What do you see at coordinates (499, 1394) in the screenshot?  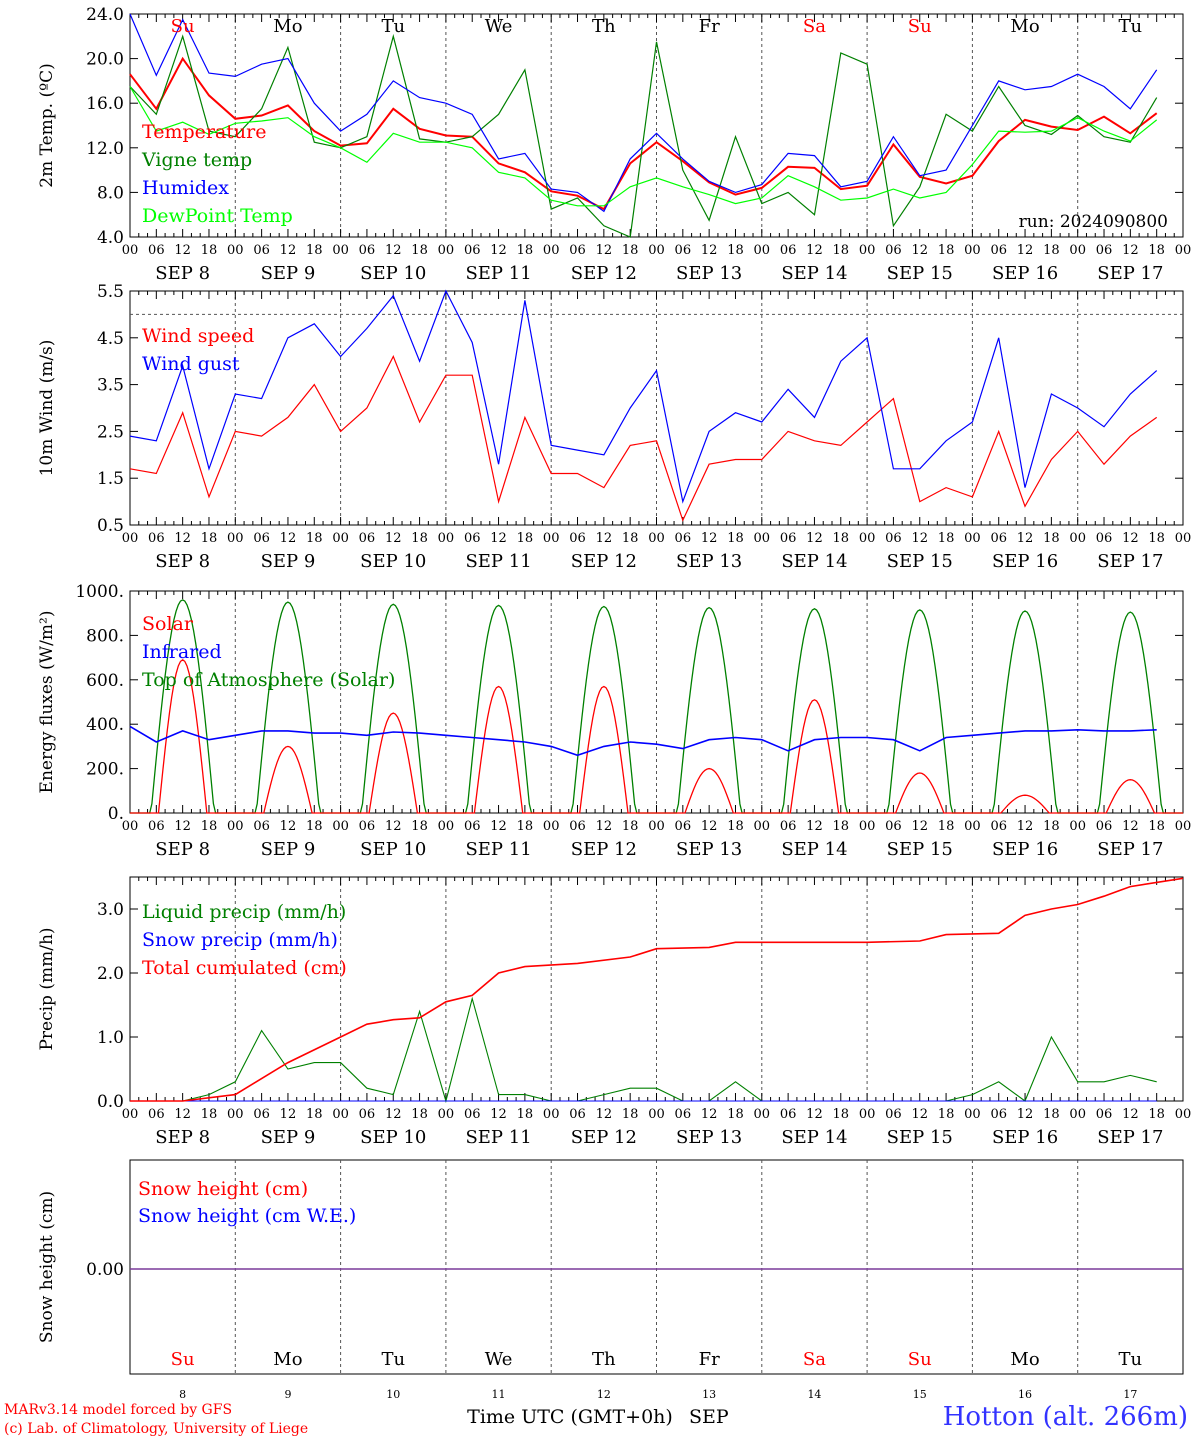 I see `day-number: 11` at bounding box center [499, 1394].